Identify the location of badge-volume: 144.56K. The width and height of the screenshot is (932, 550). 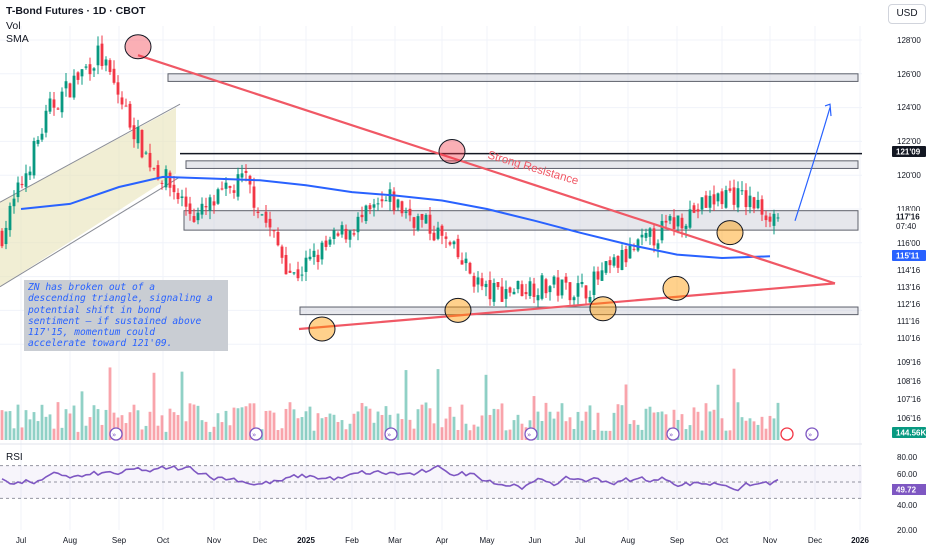
(911, 433).